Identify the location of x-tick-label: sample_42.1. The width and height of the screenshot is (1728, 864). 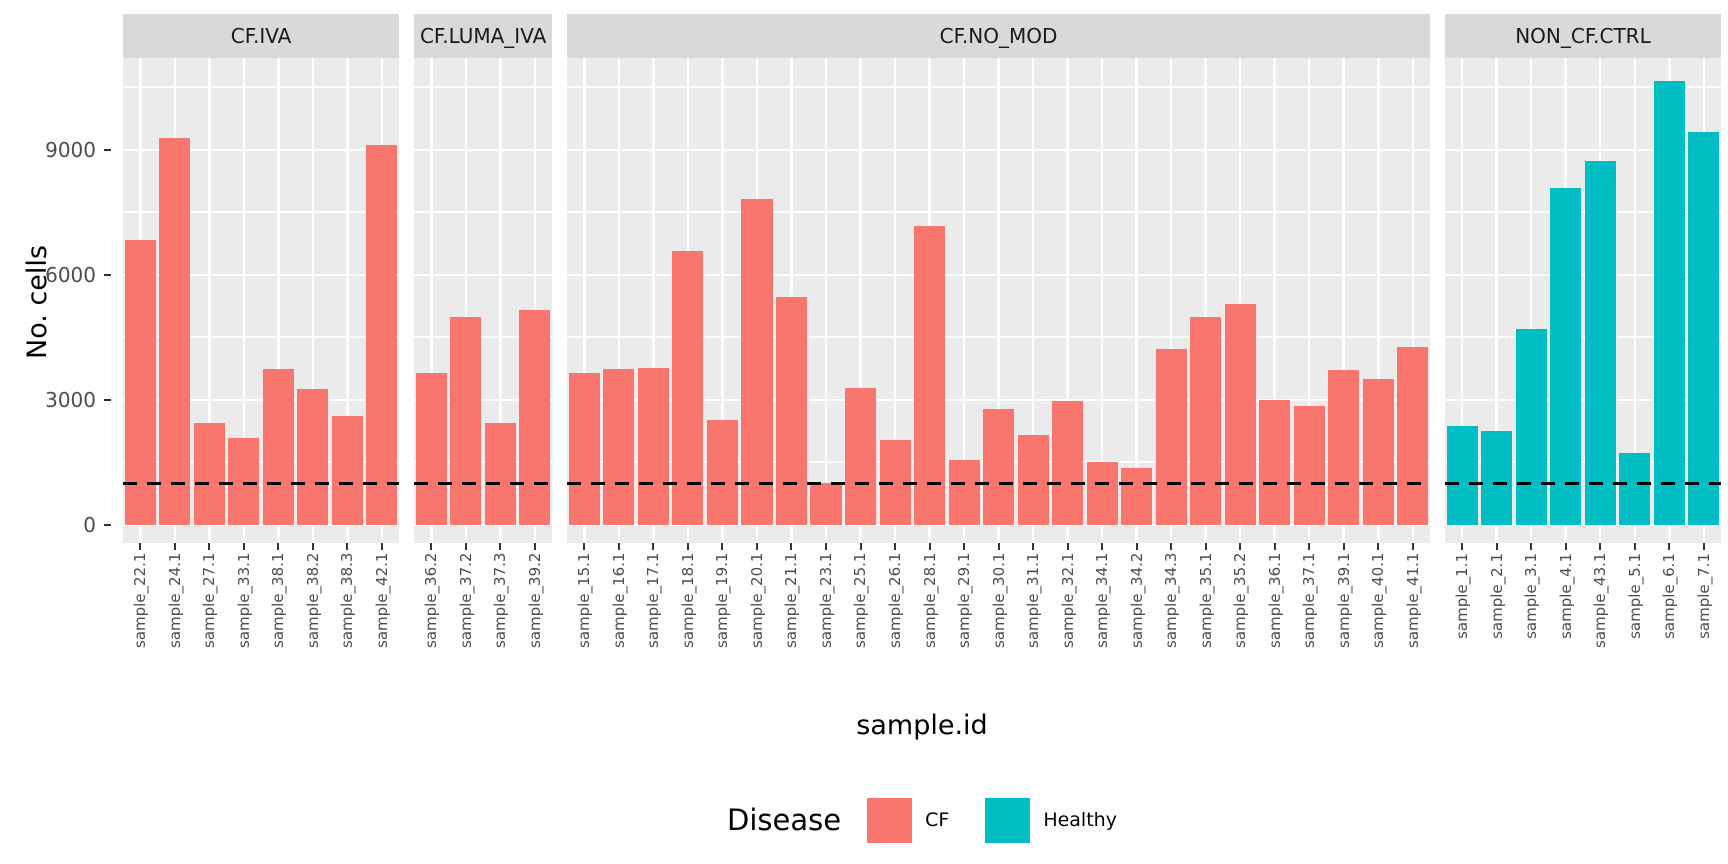
(381, 600).